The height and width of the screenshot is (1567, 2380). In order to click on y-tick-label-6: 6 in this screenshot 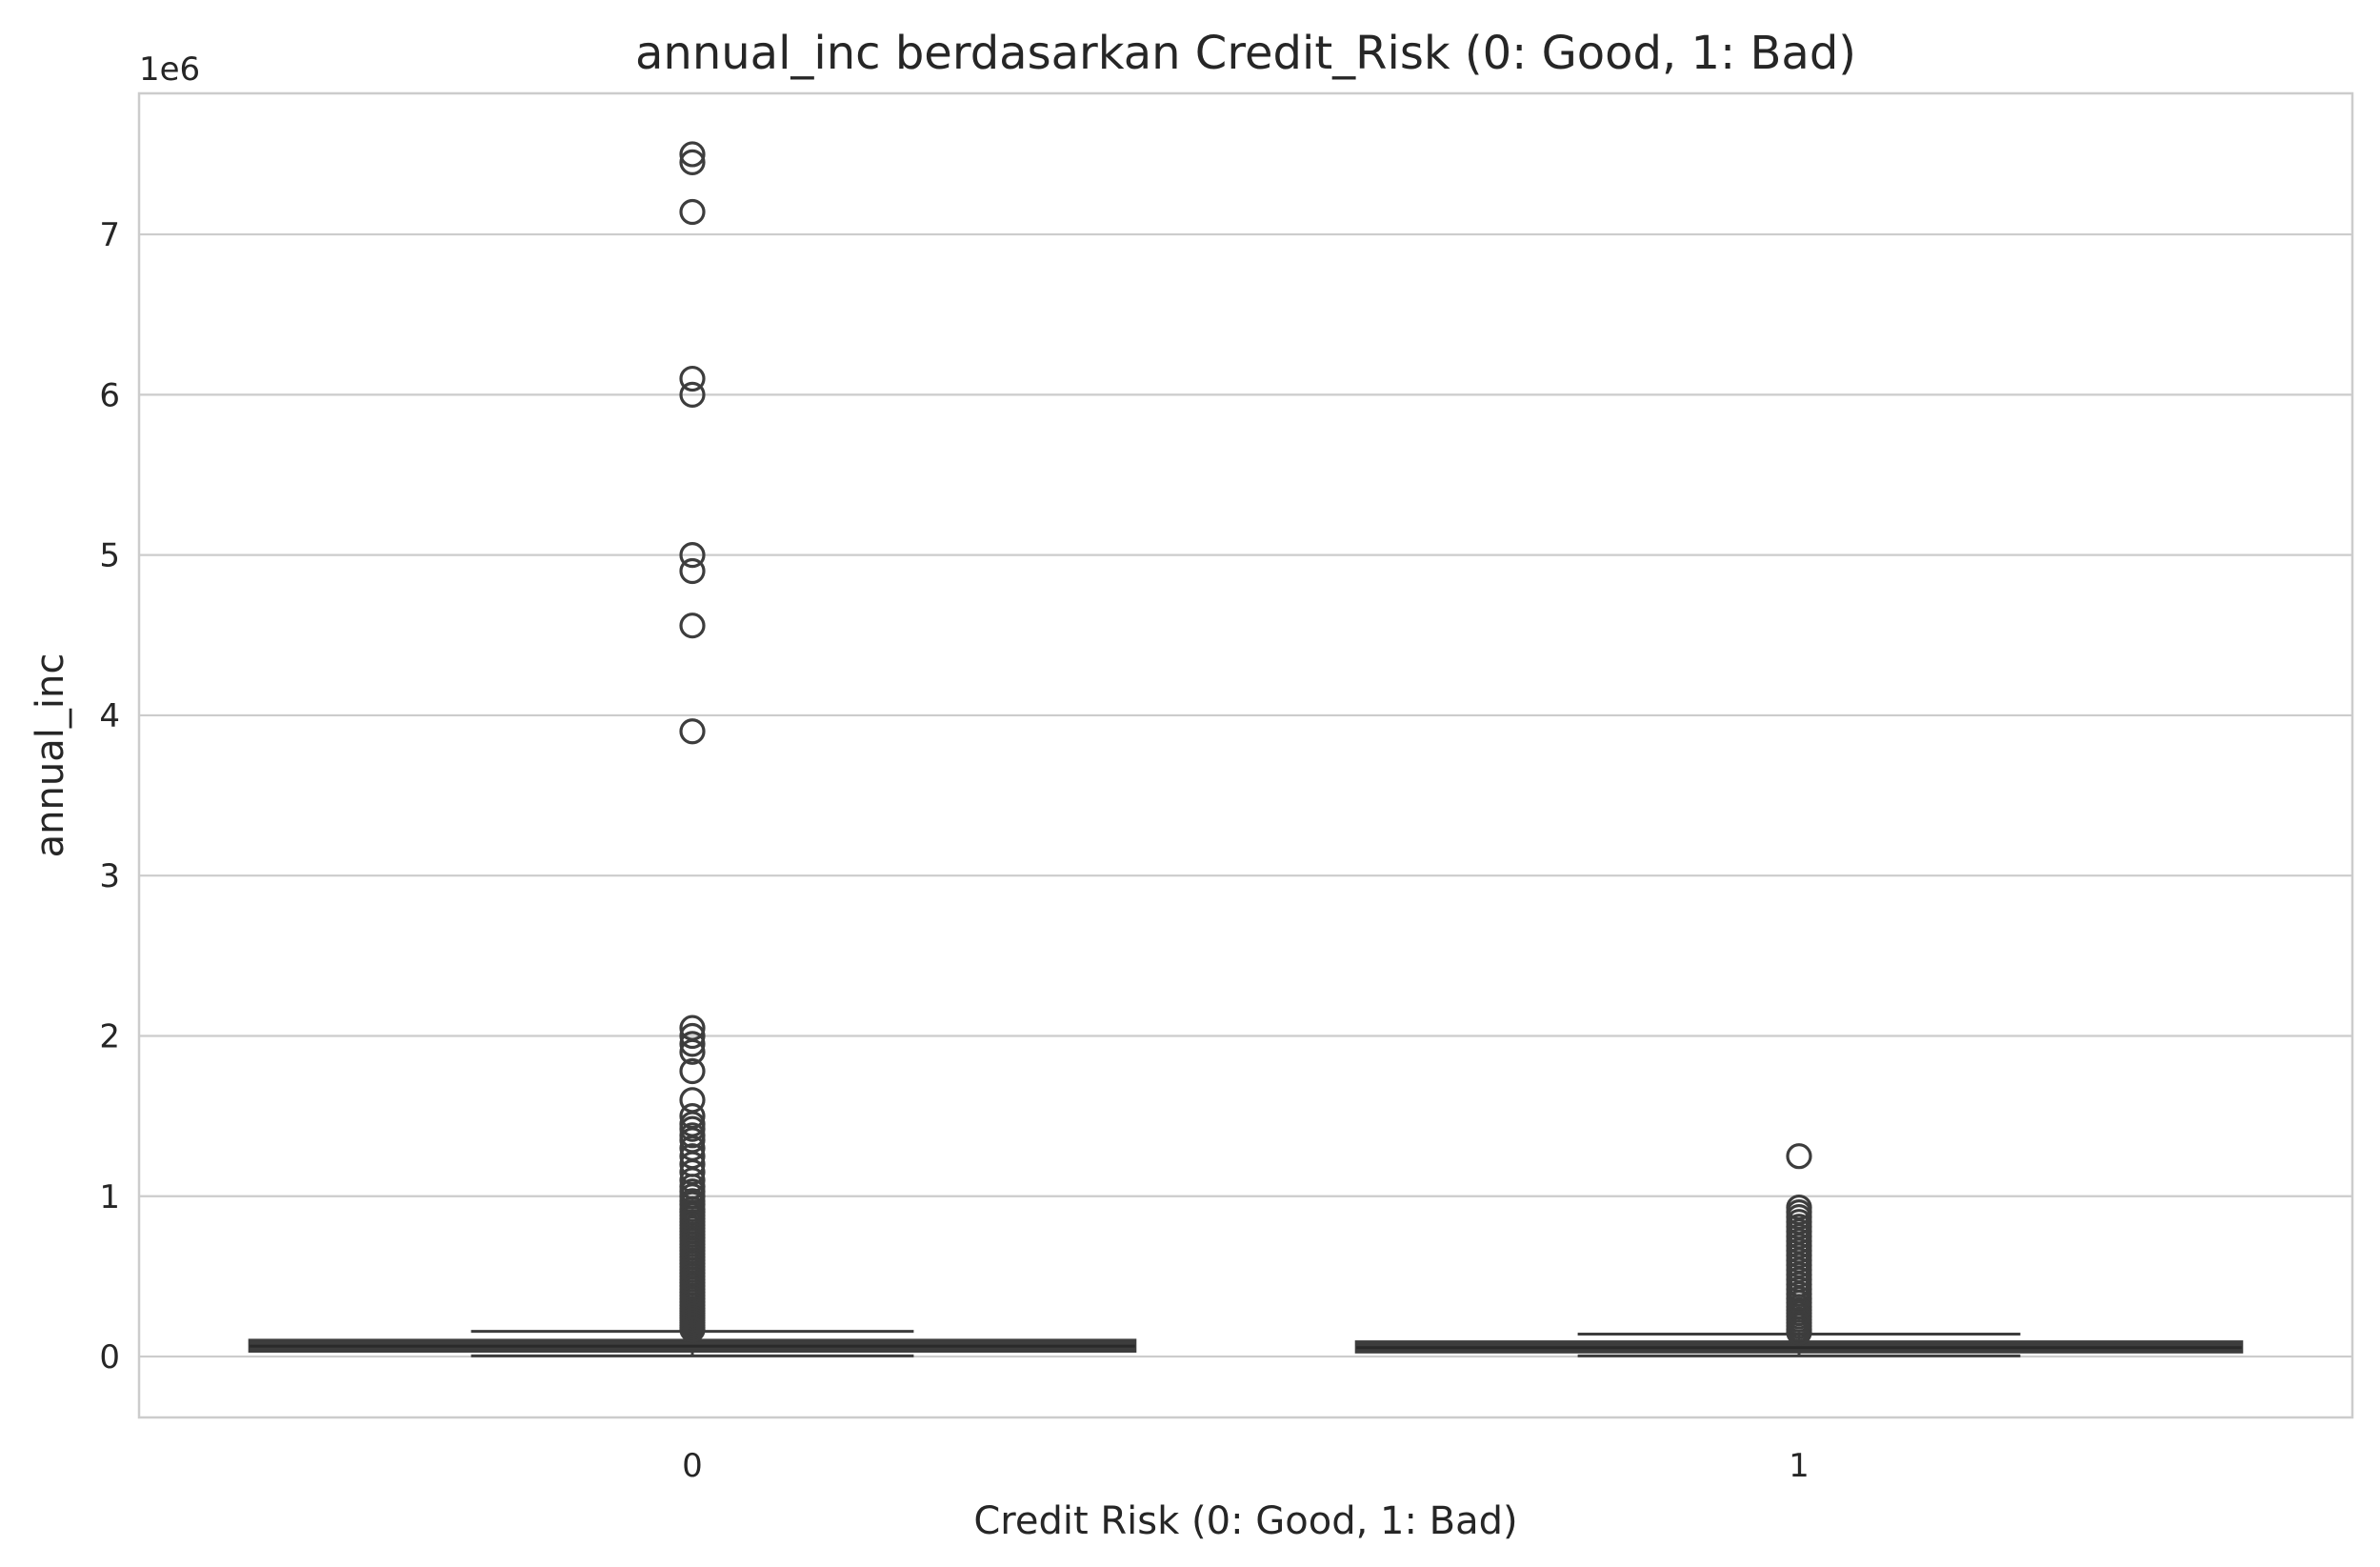, I will do `click(109, 395)`.